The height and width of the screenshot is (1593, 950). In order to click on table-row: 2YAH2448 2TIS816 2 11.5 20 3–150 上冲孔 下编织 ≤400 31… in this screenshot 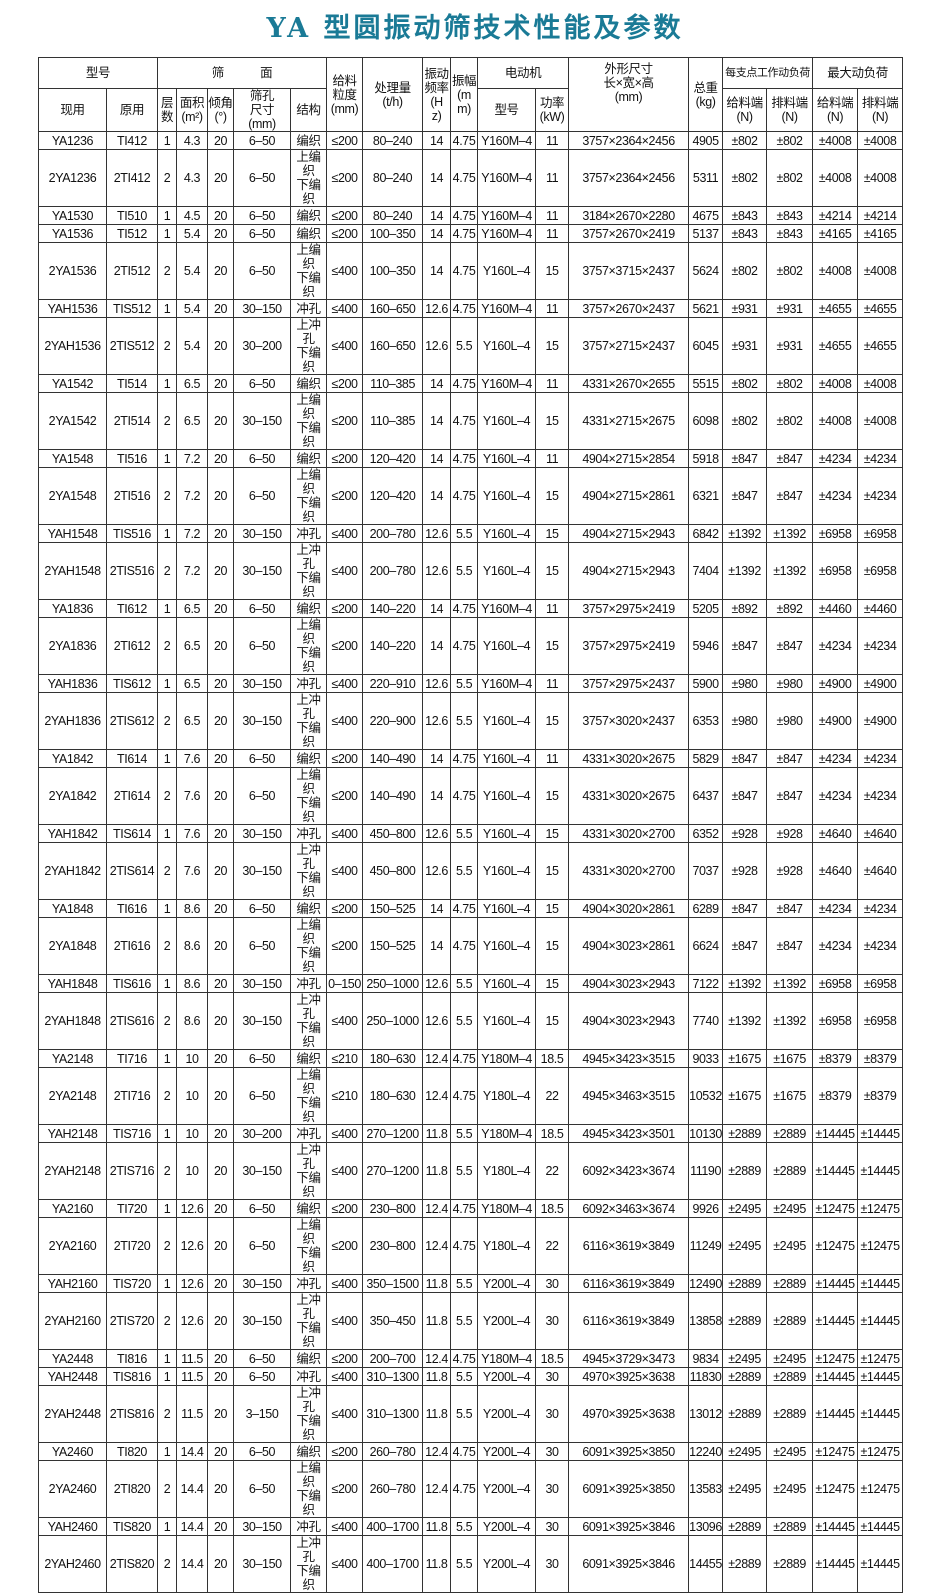, I will do `click(471, 1414)`.